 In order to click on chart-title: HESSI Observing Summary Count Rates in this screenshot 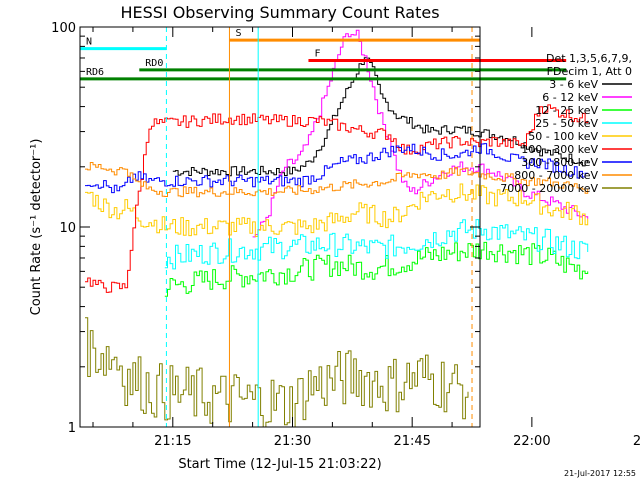, I will do `click(279, 12)`.